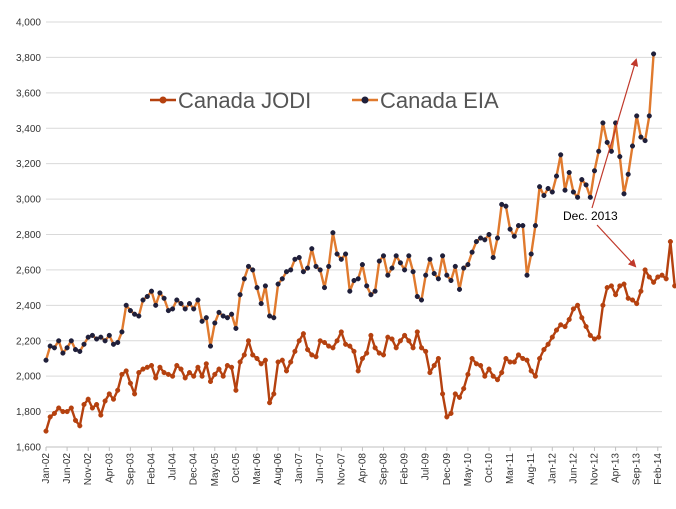 The image size is (676, 509). I want to click on x-tick-label: Apr-03, so click(109, 468).